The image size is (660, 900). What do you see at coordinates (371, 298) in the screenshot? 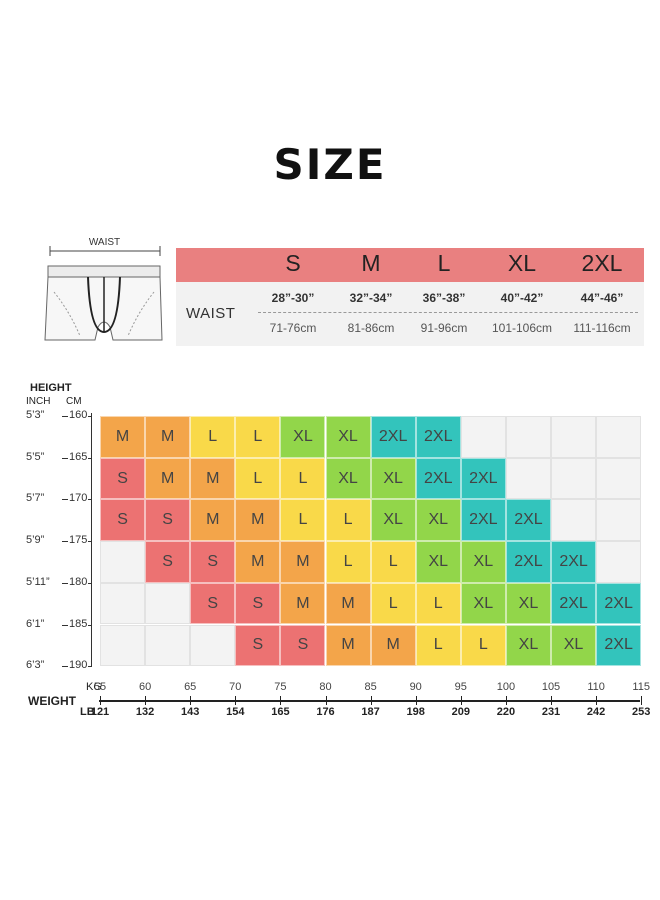
I see `waist-inch-m: 32”-34”` at bounding box center [371, 298].